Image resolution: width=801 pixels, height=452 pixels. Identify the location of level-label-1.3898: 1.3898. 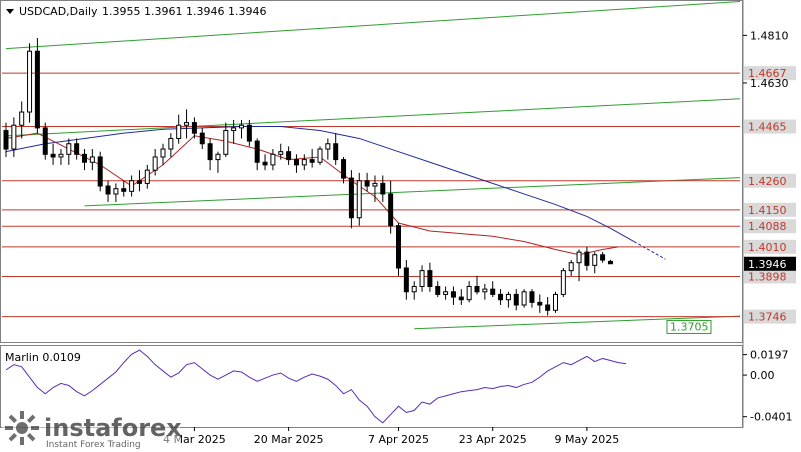
(767, 276).